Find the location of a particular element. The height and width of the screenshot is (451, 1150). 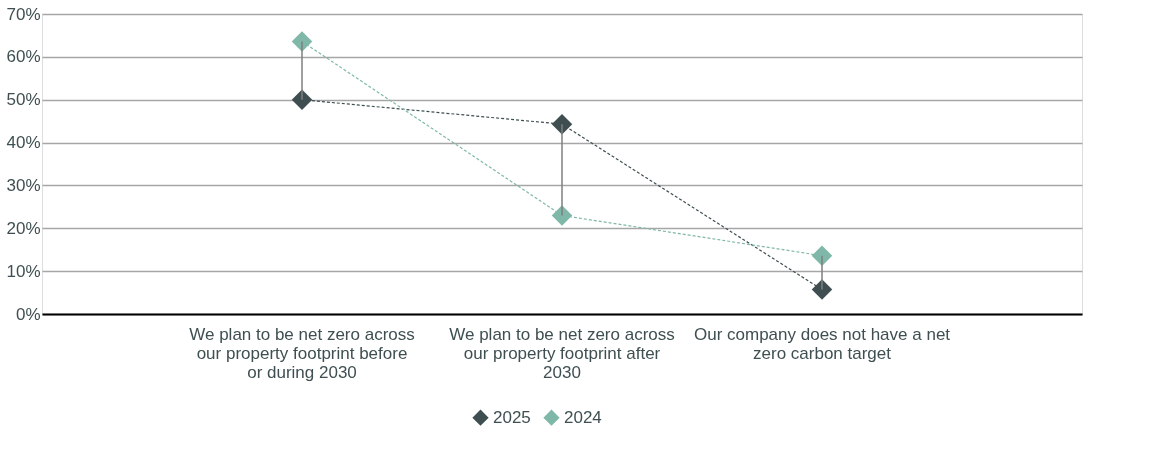

y-tick-label: 20% is located at coordinates (23, 228).